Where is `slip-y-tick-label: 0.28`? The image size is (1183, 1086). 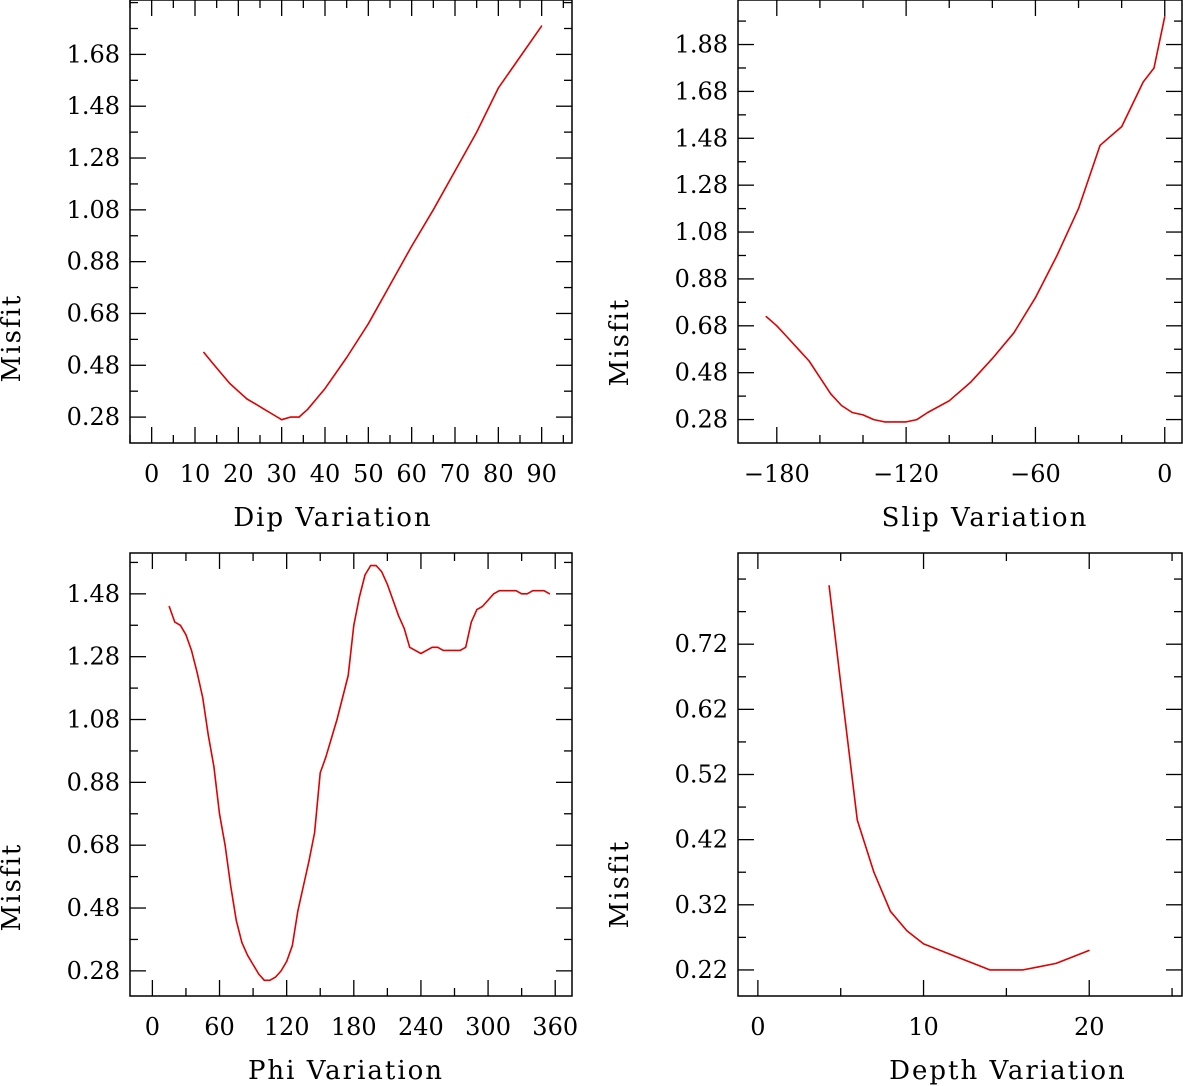 slip-y-tick-label: 0.28 is located at coordinates (701, 420).